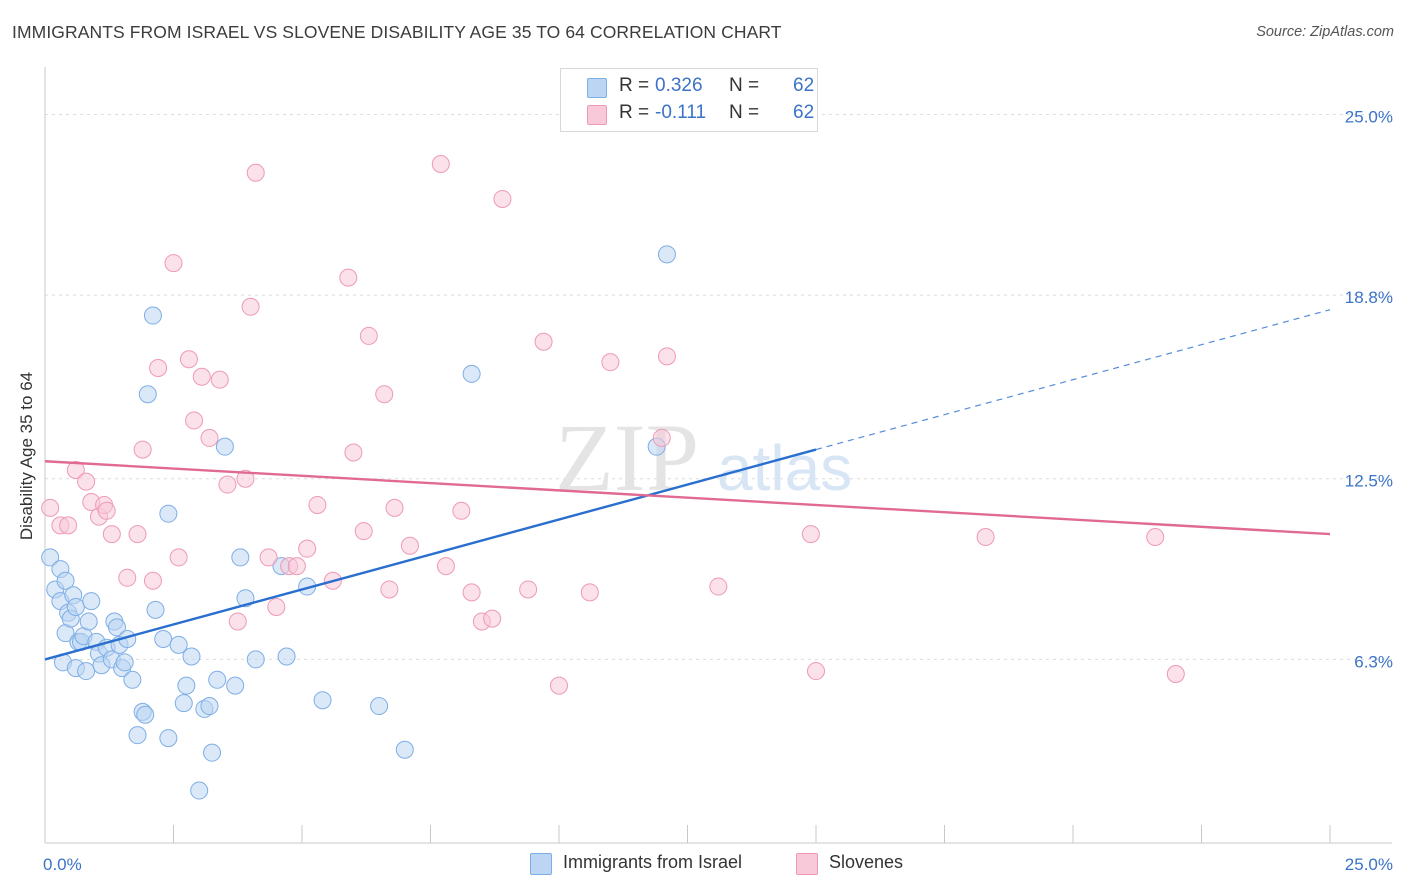 This screenshot has width=1406, height=892. What do you see at coordinates (689, 100) in the screenshot?
I see `stats-legend: R = 0.326 N = 62 R = -0.111 N = 62` at bounding box center [689, 100].